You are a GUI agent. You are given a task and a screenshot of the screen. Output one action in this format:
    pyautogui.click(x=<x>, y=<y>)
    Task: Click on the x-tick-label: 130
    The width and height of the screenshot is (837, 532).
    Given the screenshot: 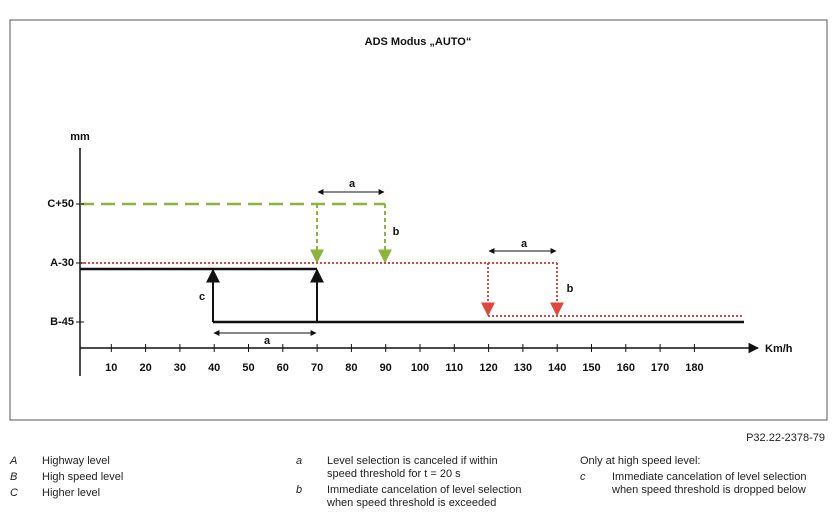 What is the action you would take?
    pyautogui.click(x=523, y=368)
    